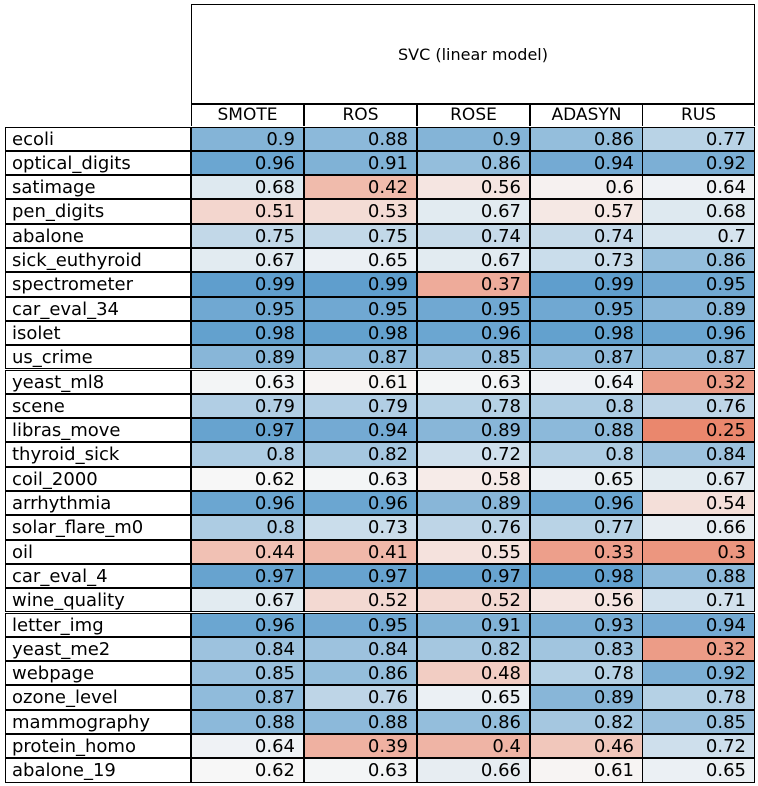  I want to click on column-header-adasyn: ADASYN, so click(586, 115).